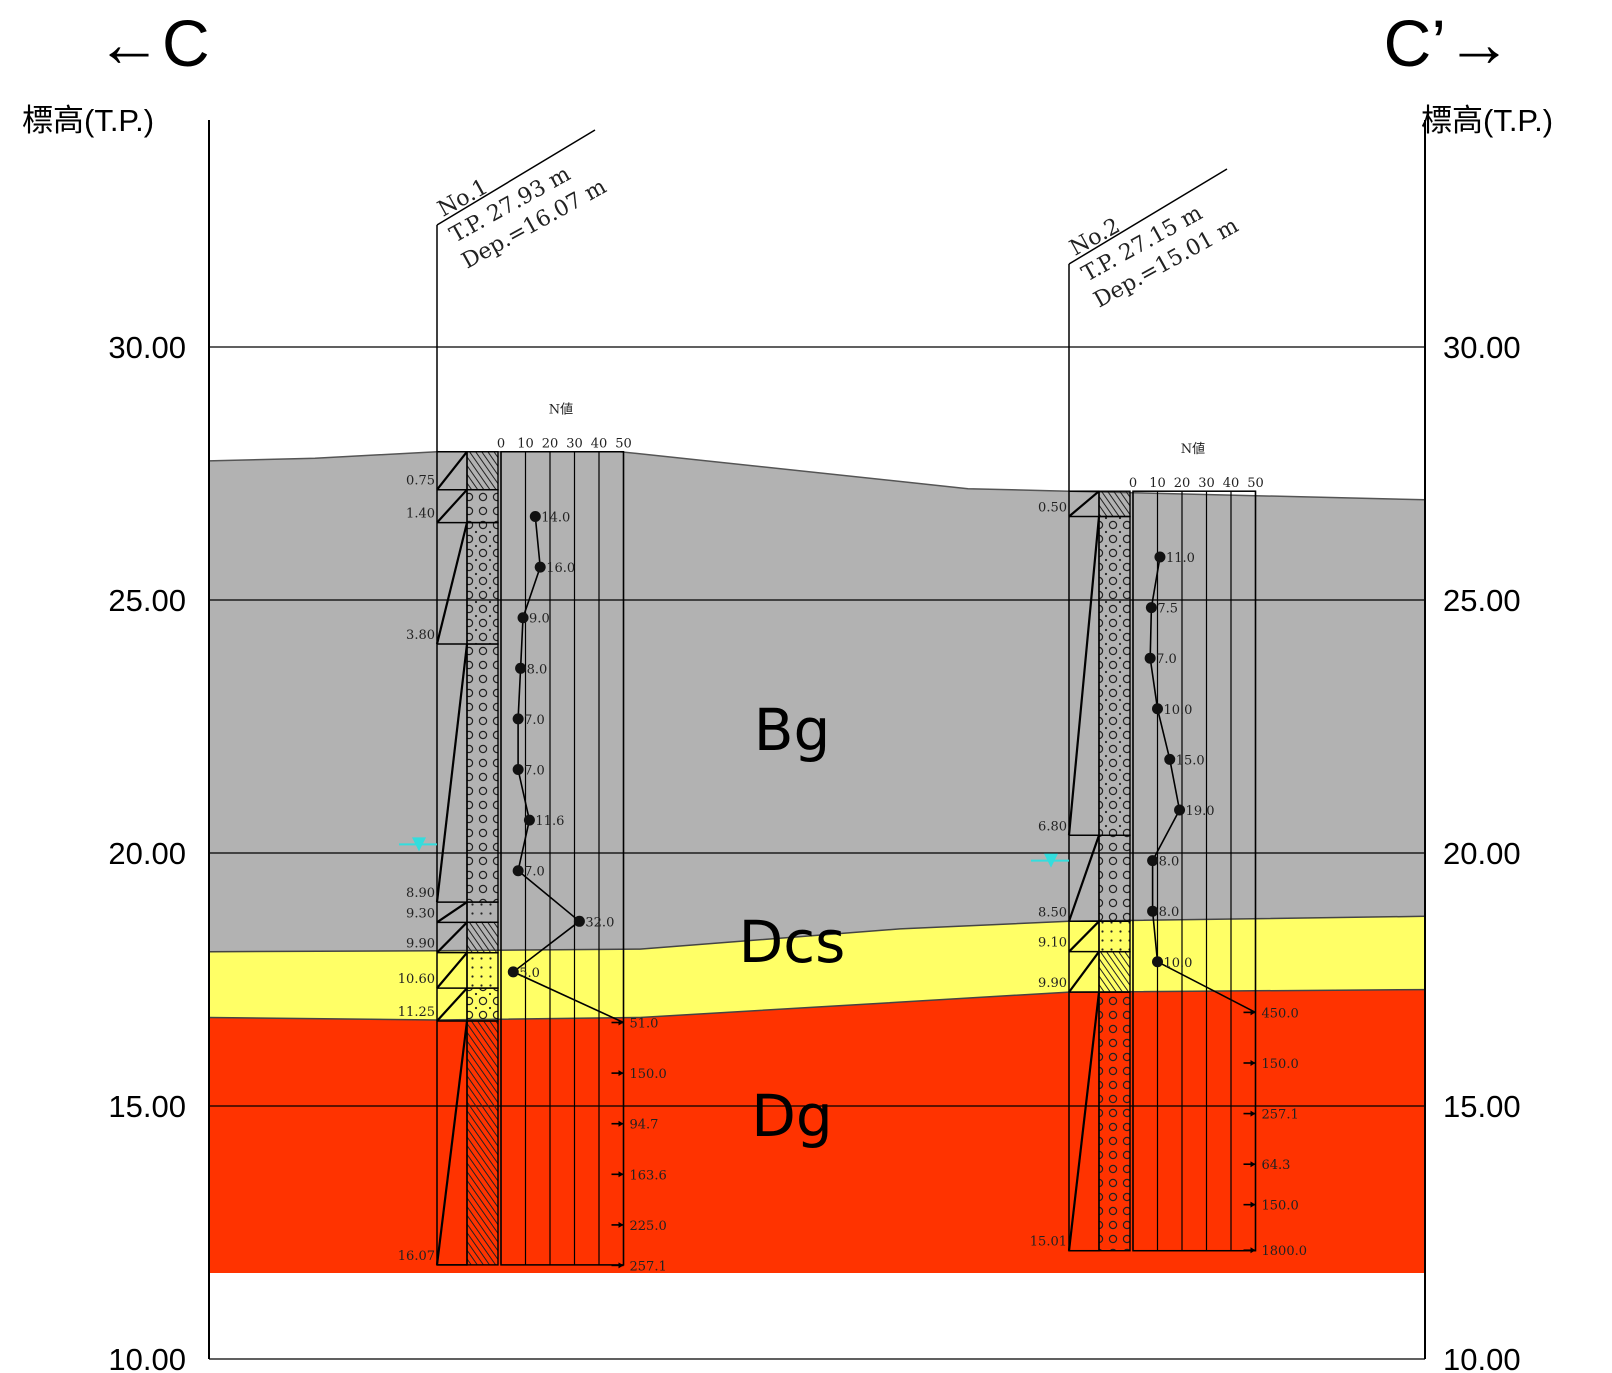 The image size is (1612, 1373). I want to click on left-tick-label: 10.00, so click(147, 1357).